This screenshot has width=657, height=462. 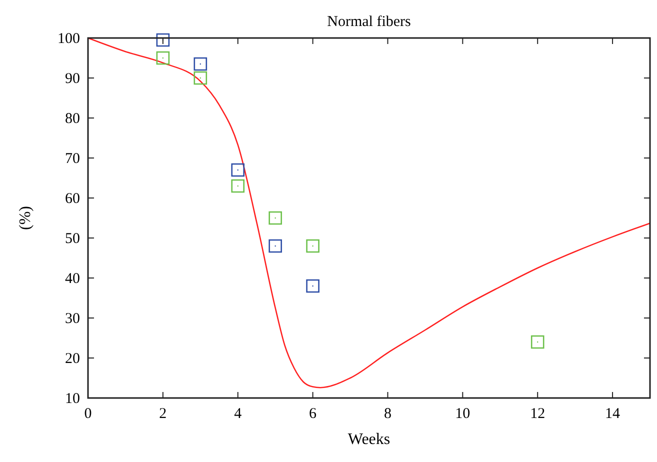 What do you see at coordinates (613, 414) in the screenshot?
I see `x-tick-label: 14` at bounding box center [613, 414].